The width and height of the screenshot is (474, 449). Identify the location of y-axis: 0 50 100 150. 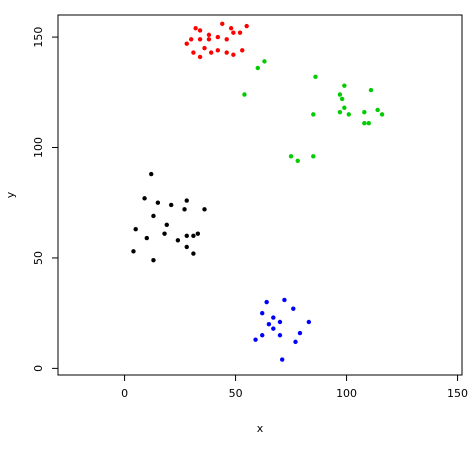
(45, 199).